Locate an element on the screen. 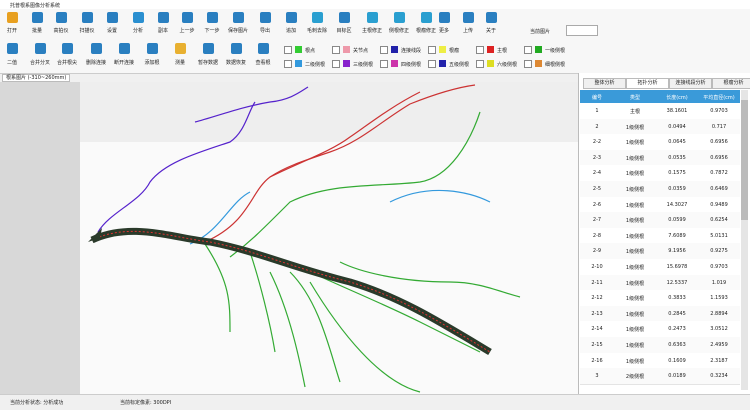  panel-tab: 根瘤分析 is located at coordinates (731, 83).